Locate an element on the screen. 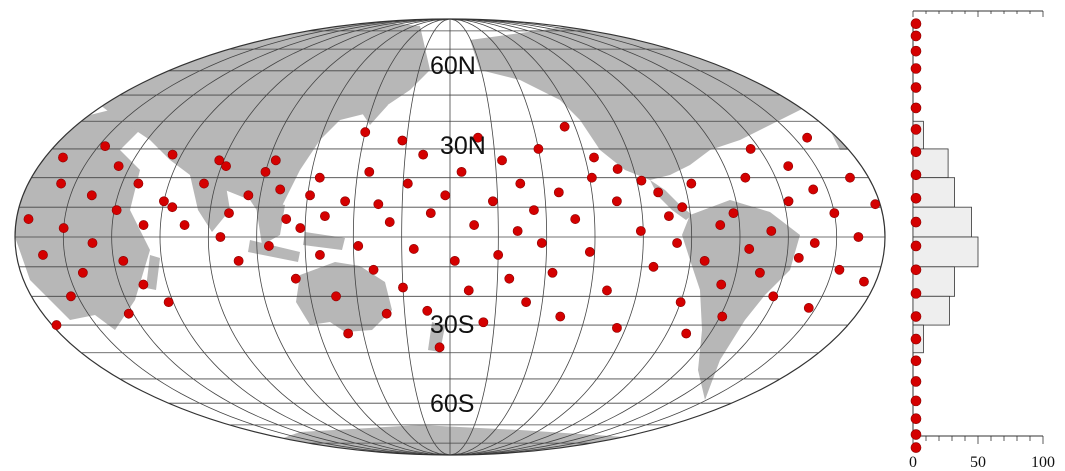  land-india is located at coordinates (210, 203).